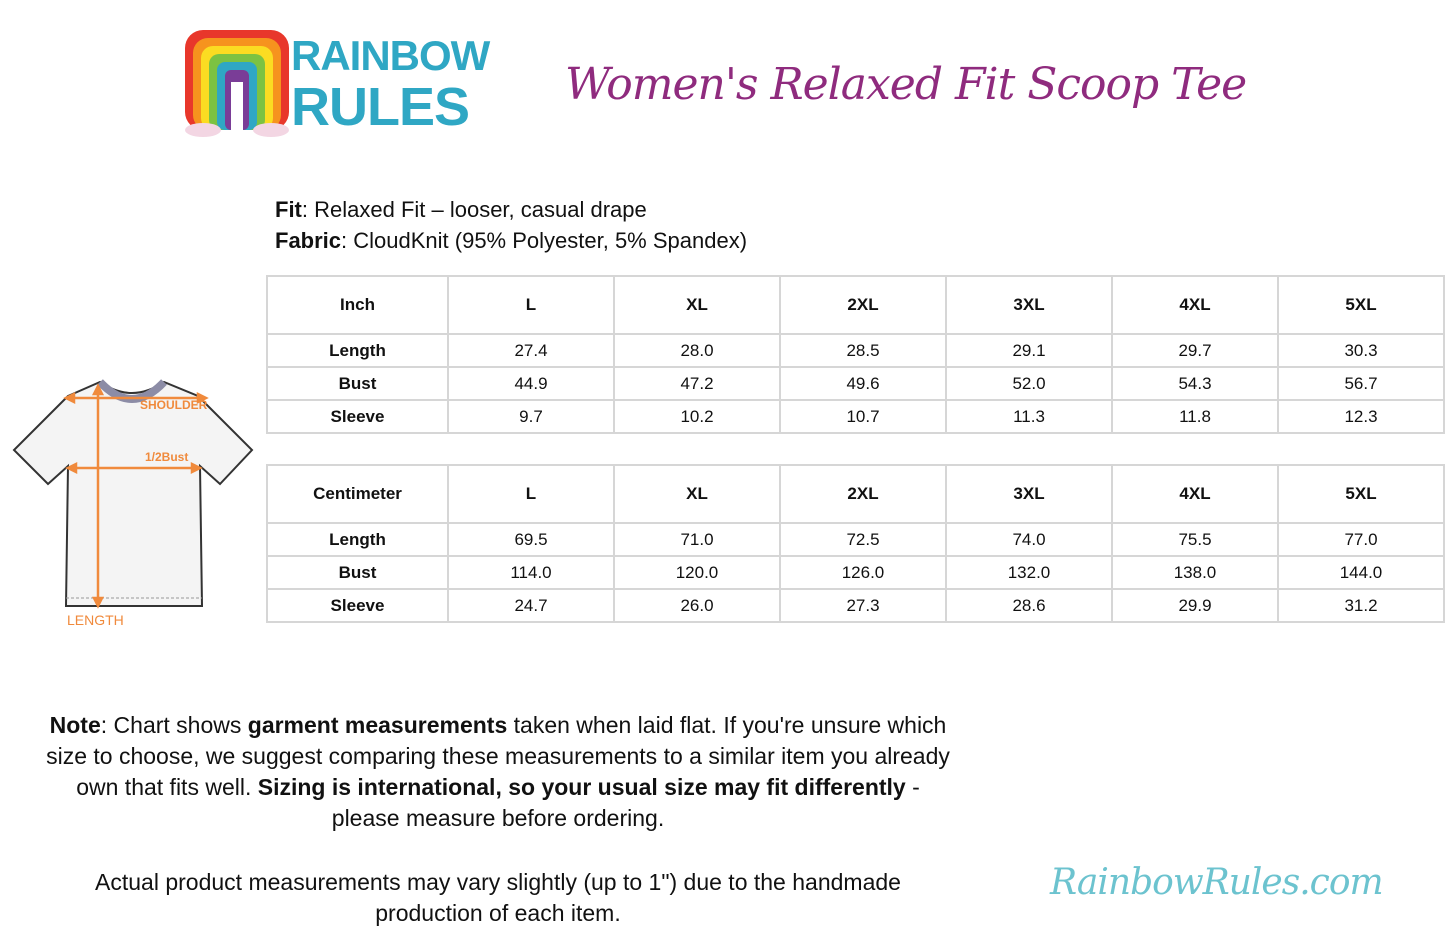 The width and height of the screenshot is (1445, 949). I want to click on measurement-cell: 9.7, so click(531, 416).